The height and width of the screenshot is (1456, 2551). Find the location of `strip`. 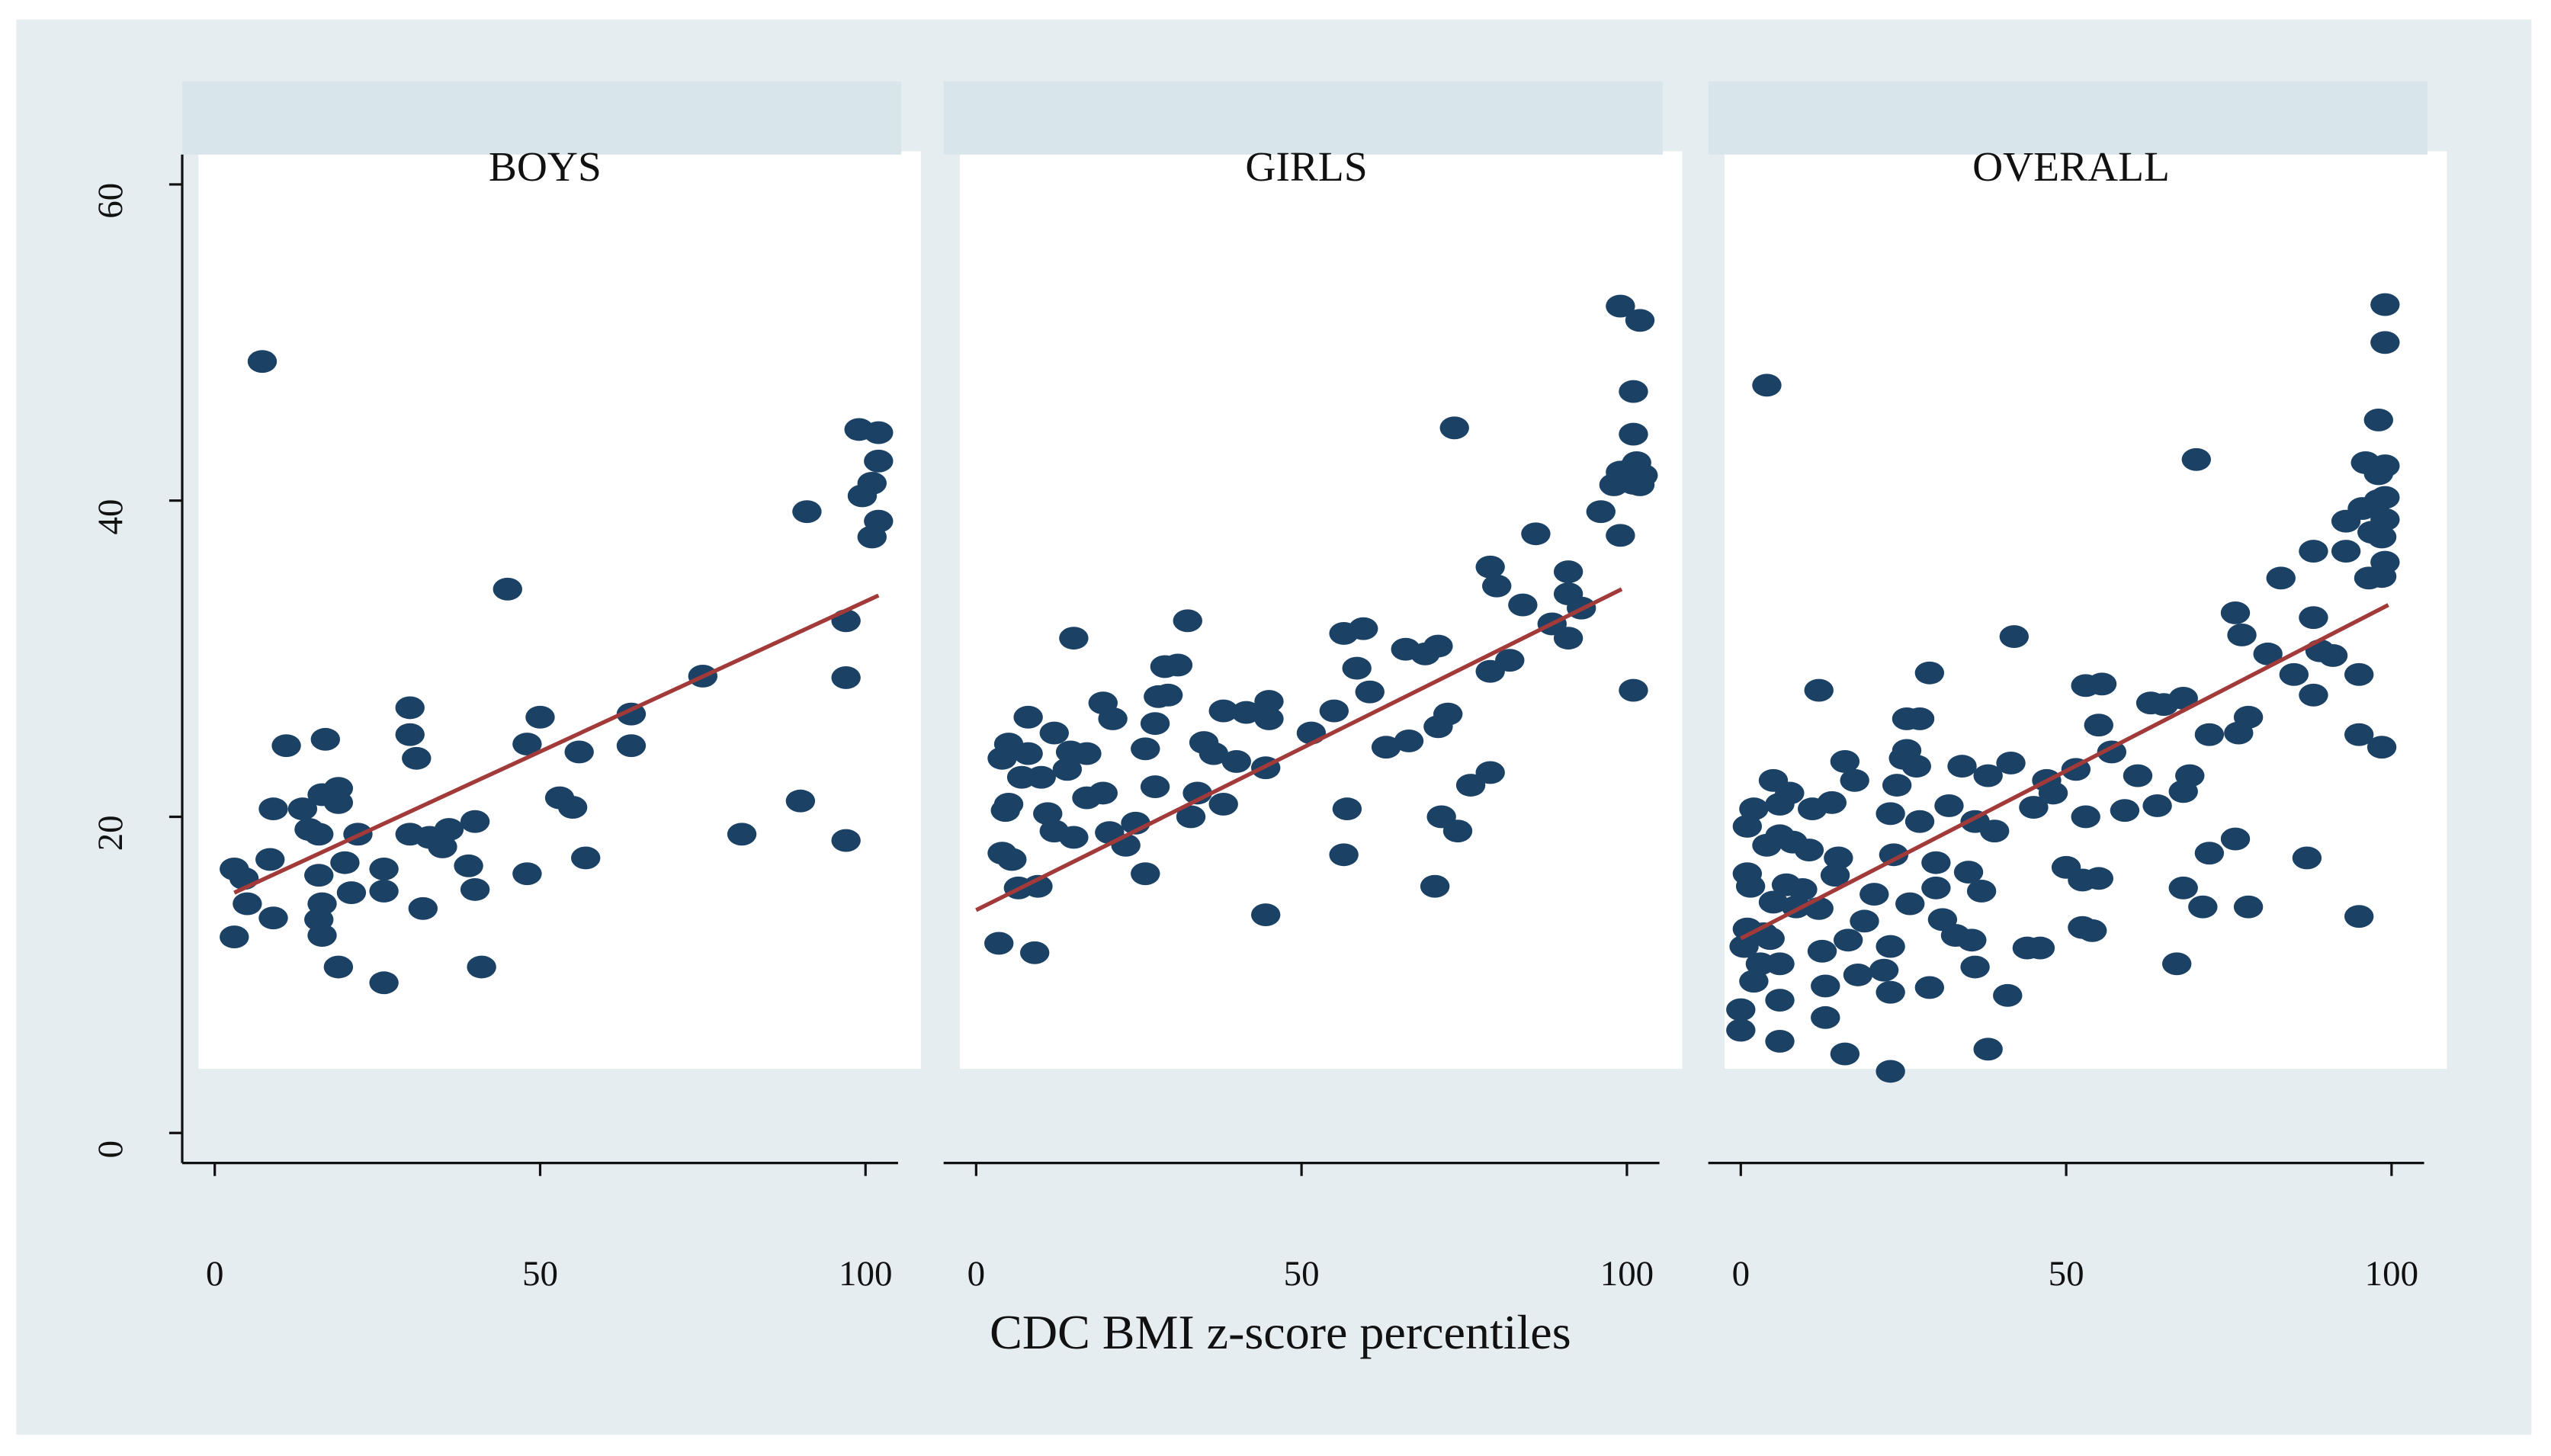

strip is located at coordinates (2067, 118).